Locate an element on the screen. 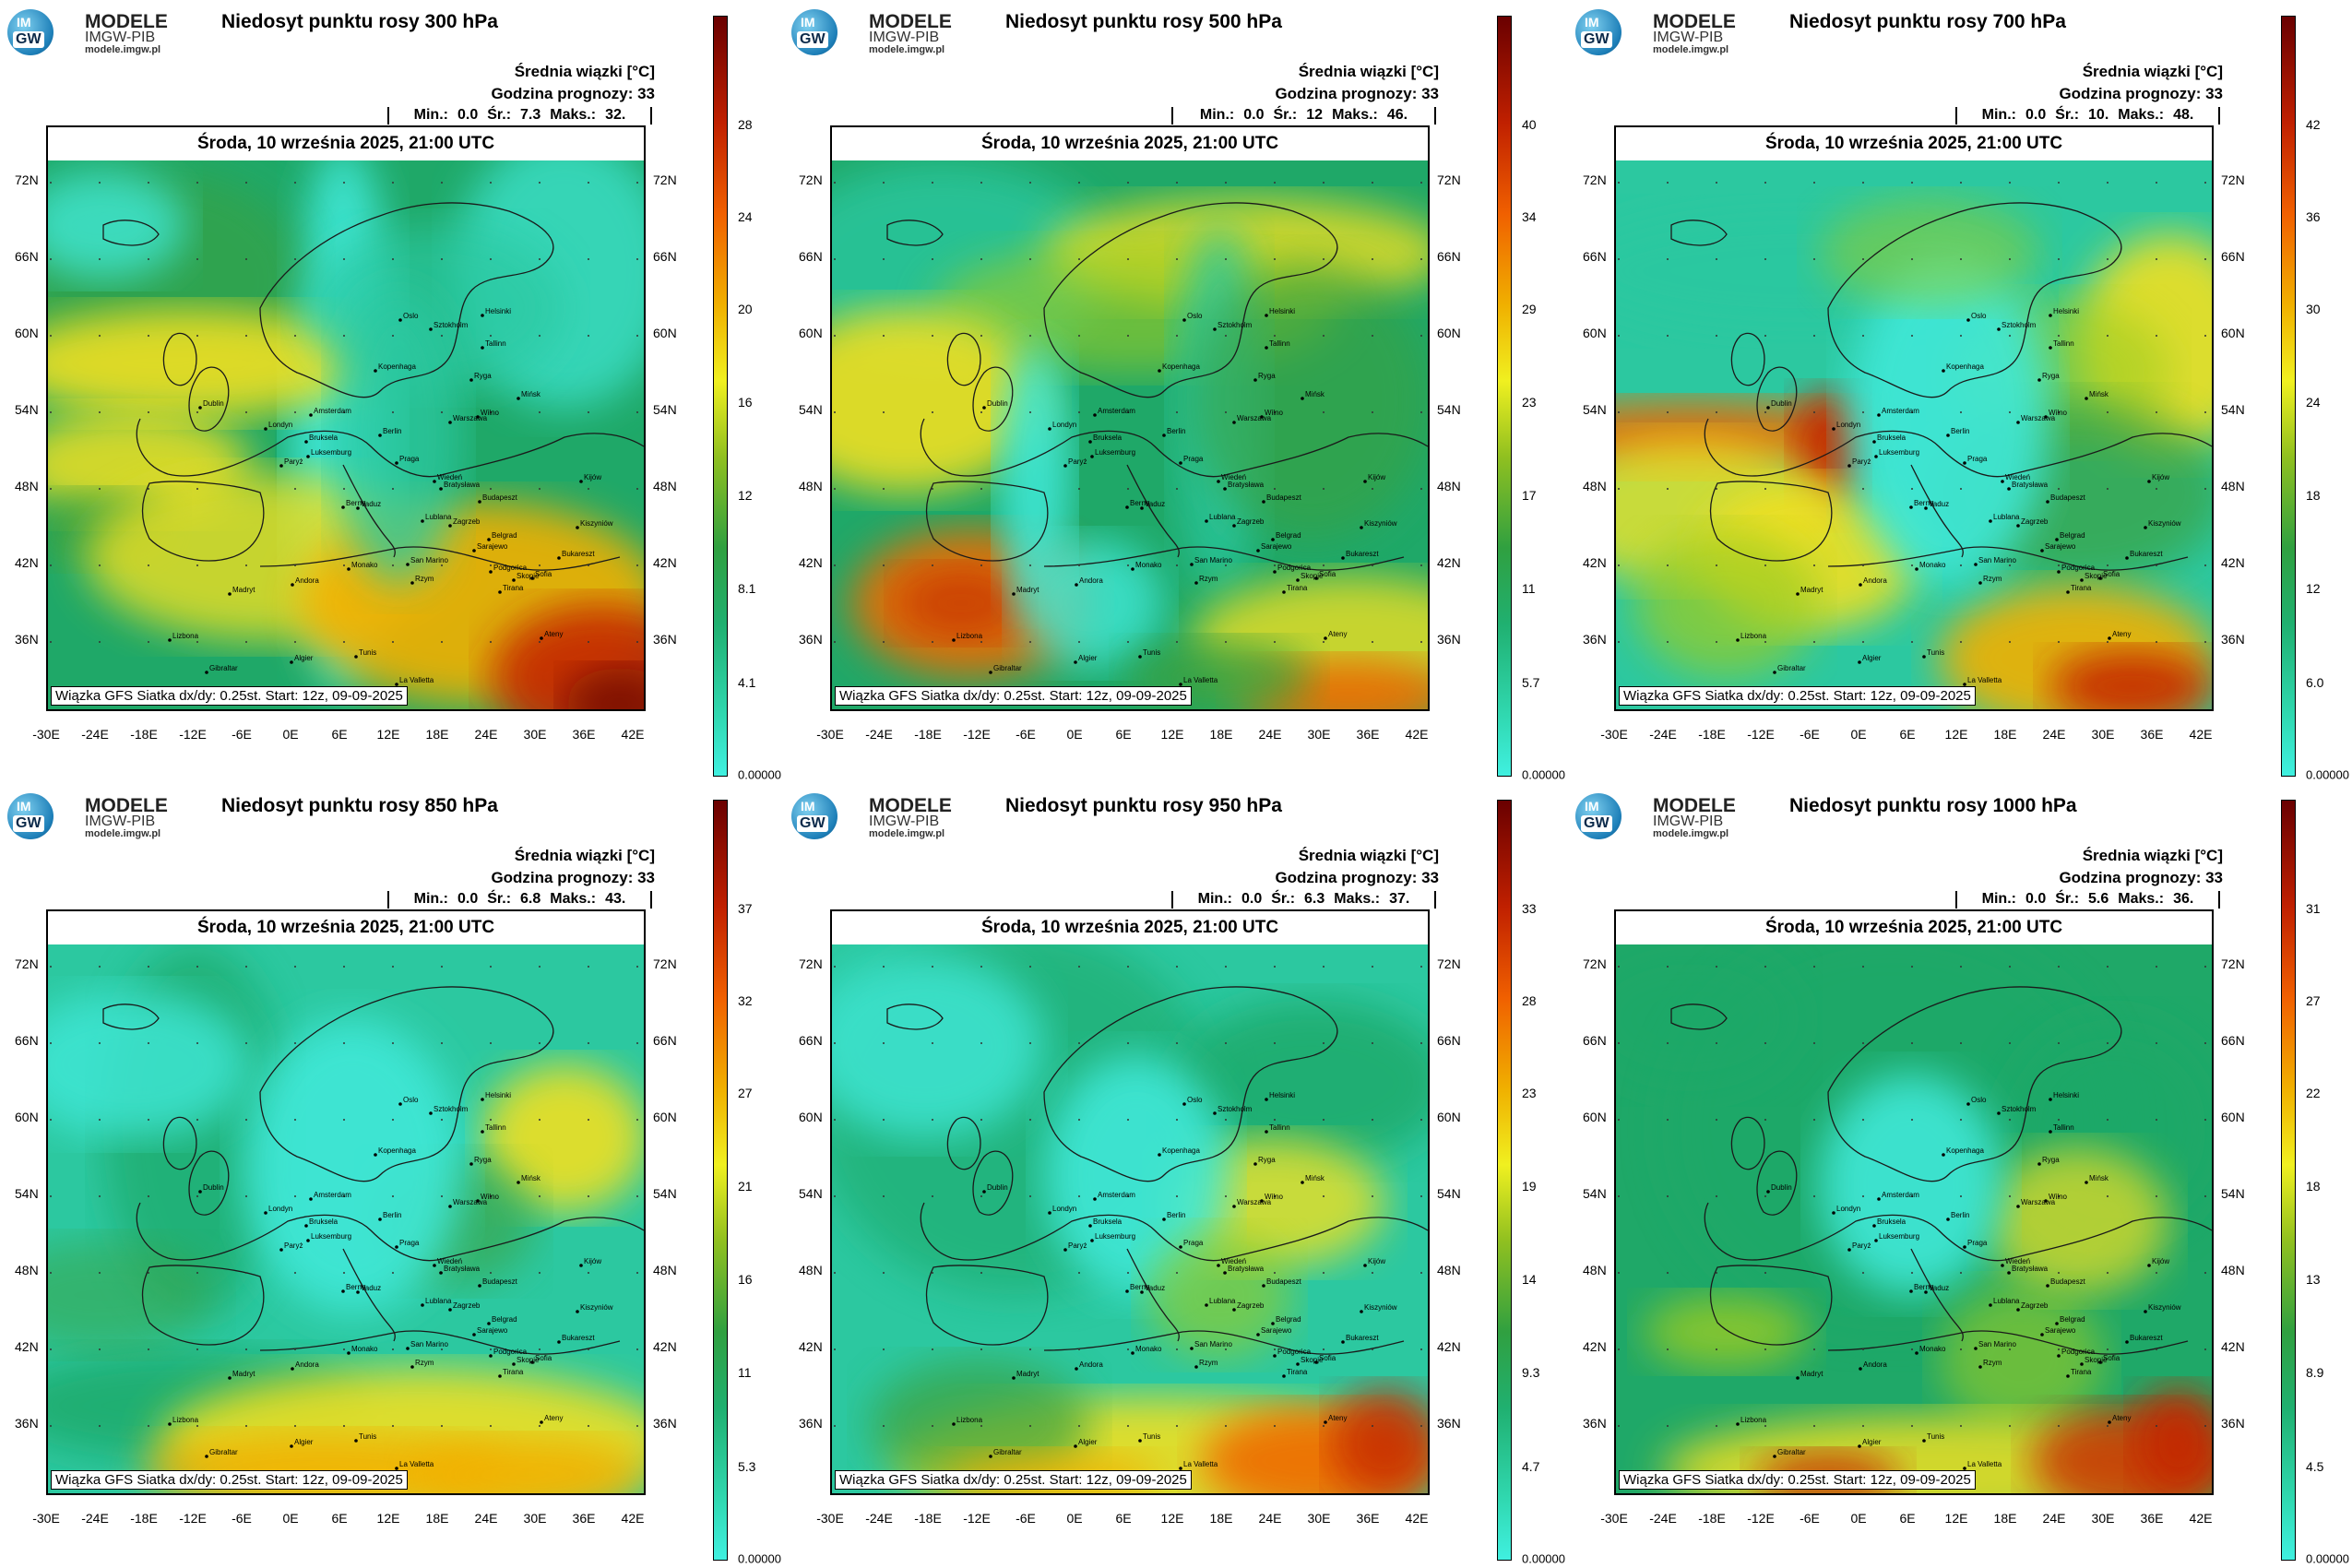  city-label: Algier is located at coordinates (304, 1442).